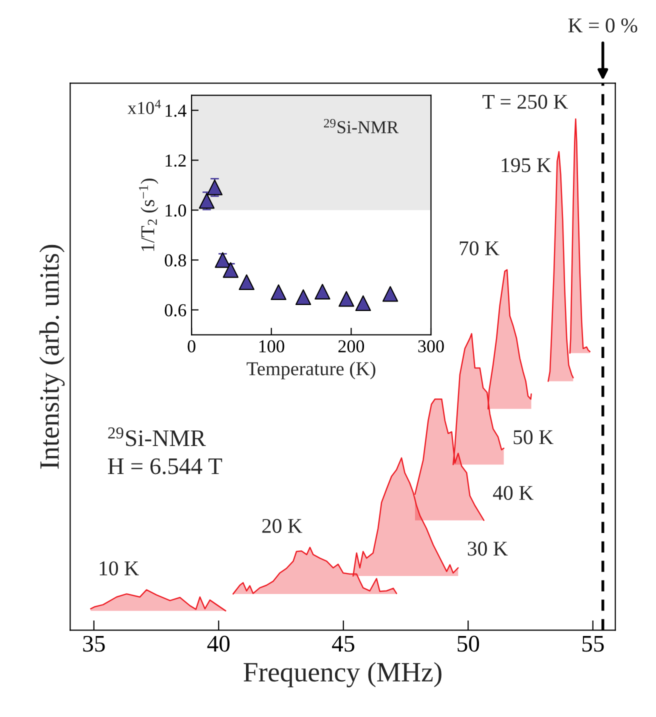 This screenshot has height=717, width=656. What do you see at coordinates (144, 107) in the screenshot?
I see `text: x10$^{4}$` at bounding box center [144, 107].